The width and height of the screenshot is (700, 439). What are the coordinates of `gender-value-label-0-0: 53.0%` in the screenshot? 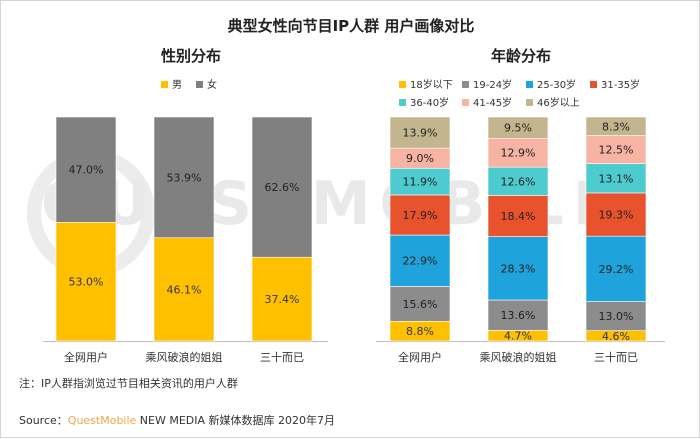 It's located at (86, 282).